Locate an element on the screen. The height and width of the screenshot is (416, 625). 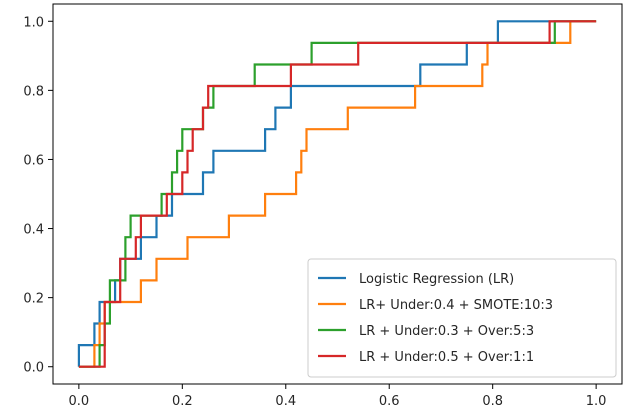
y-tick-label: 0.8 is located at coordinates (33, 91).